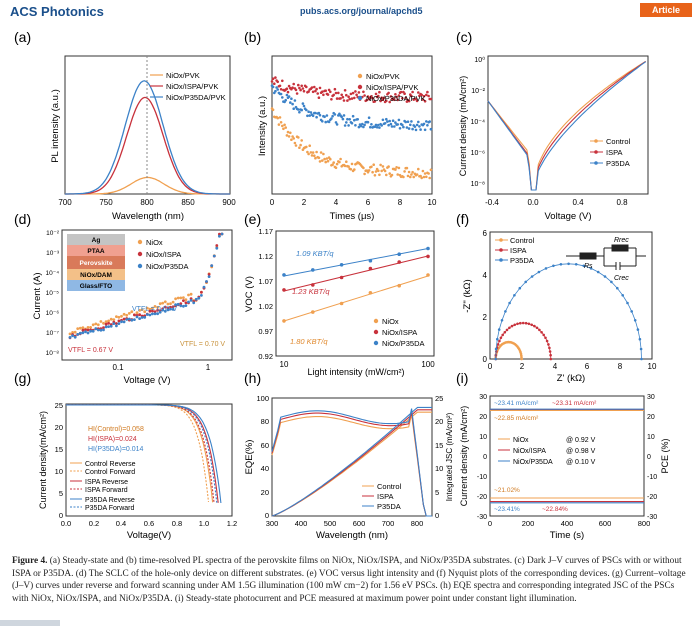 This screenshot has height=626, width=700. What do you see at coordinates (53, 233) in the screenshot?
I see `svg-text: 10⁻²` at bounding box center [53, 233].